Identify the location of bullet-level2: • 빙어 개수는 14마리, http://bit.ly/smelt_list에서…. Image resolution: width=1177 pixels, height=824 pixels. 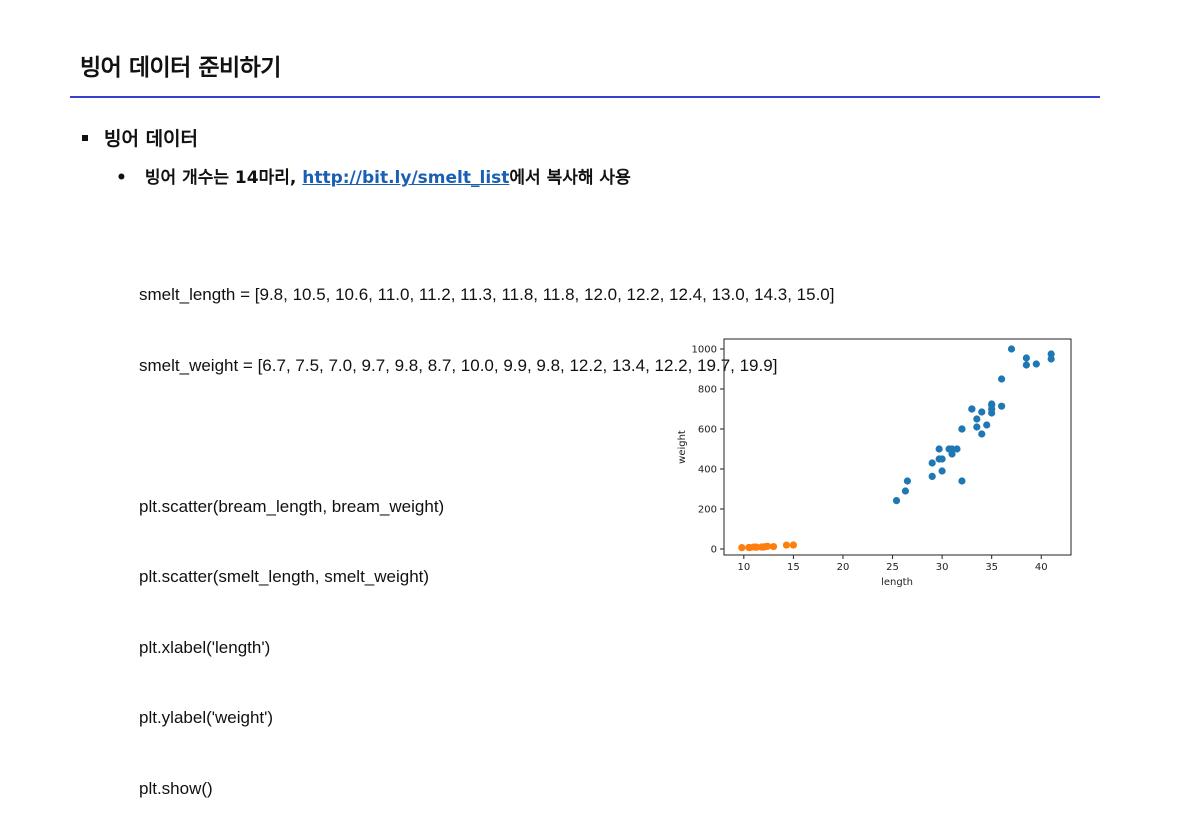
(373, 175).